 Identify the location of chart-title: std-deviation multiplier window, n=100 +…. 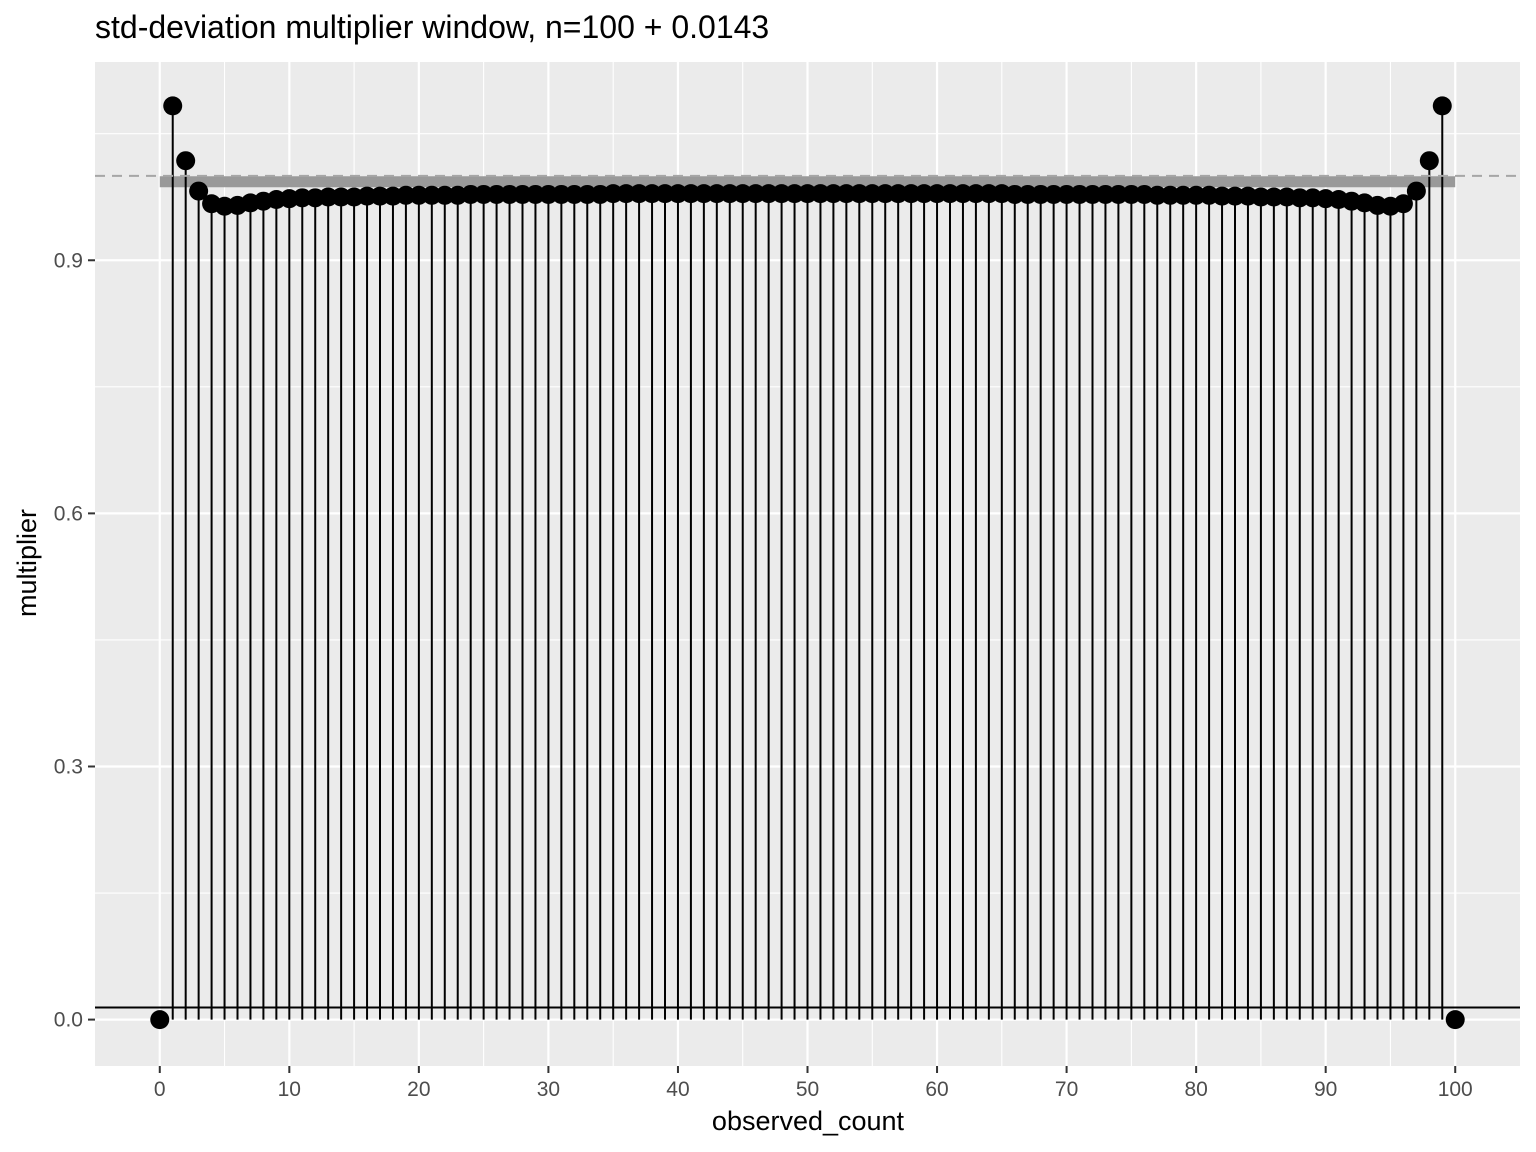
(432, 27).